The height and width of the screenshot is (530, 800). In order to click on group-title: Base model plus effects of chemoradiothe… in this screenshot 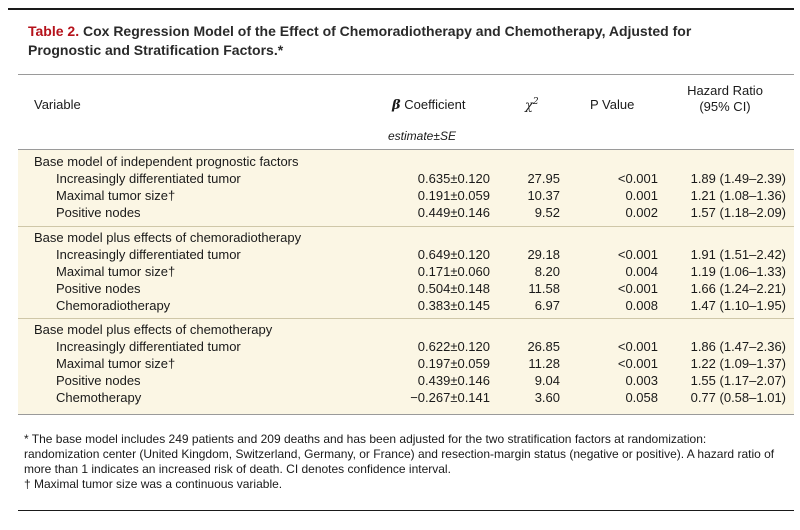, I will do `click(168, 237)`.